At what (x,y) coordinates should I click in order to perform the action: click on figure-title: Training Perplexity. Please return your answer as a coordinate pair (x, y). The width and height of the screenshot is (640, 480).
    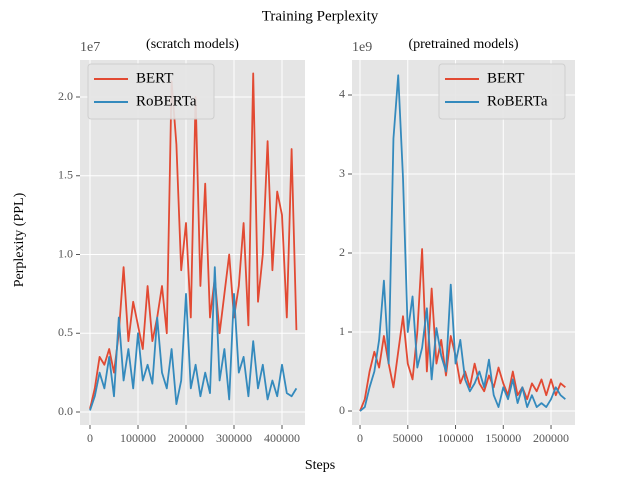
    Looking at the image, I should click on (320, 16).